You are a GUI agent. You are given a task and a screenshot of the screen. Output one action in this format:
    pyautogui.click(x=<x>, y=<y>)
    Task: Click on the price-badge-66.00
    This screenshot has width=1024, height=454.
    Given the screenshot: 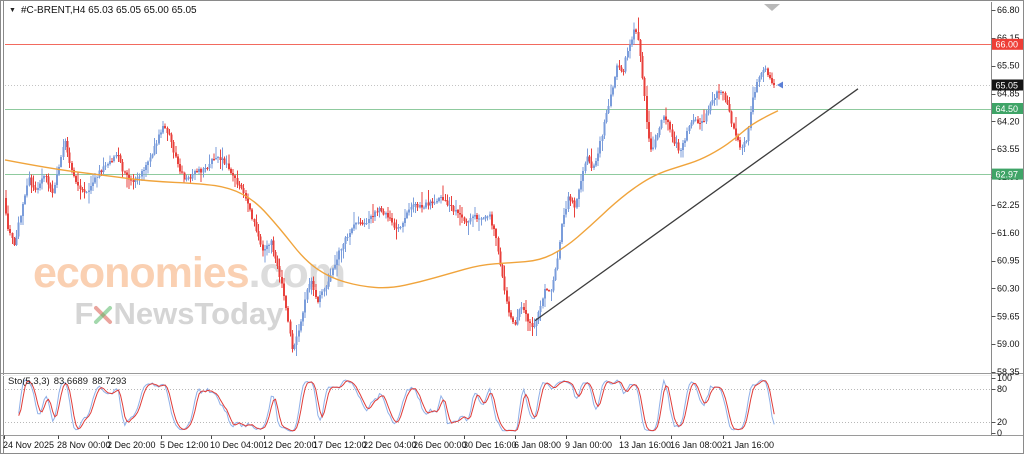 What is the action you would take?
    pyautogui.click(x=1007, y=44)
    